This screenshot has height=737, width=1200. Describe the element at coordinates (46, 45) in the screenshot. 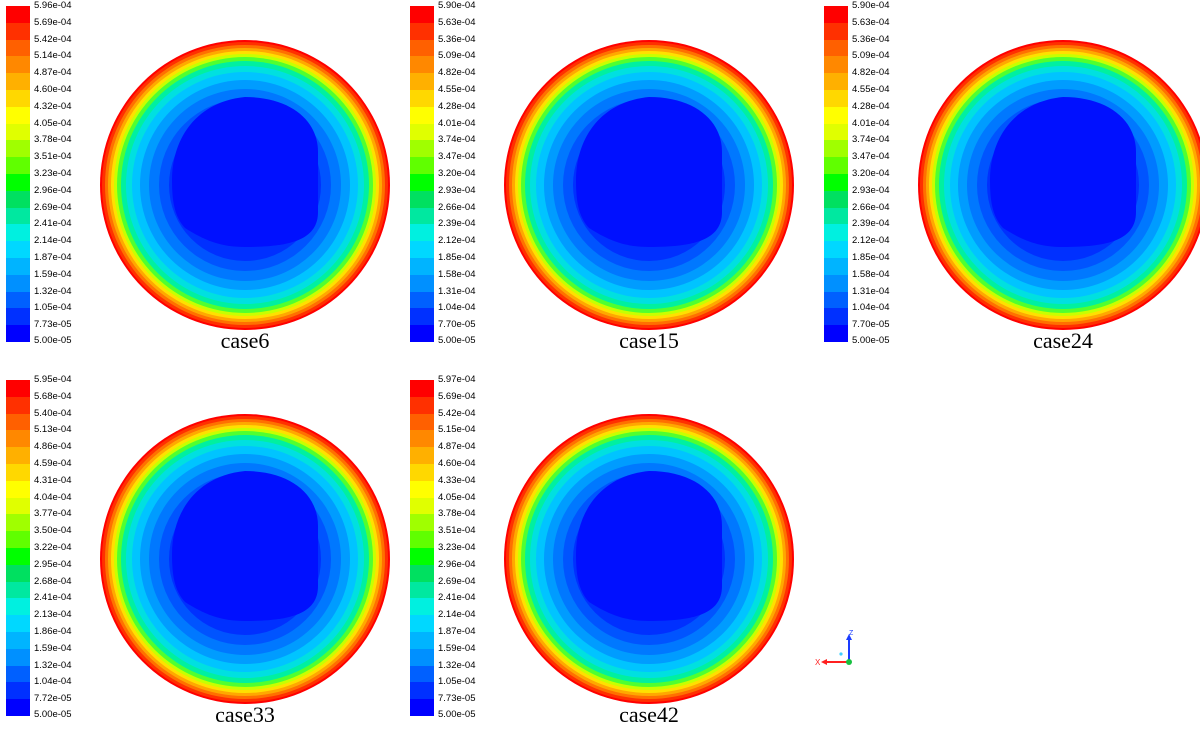

I see `legend-row: 5.42e-04` at that location.